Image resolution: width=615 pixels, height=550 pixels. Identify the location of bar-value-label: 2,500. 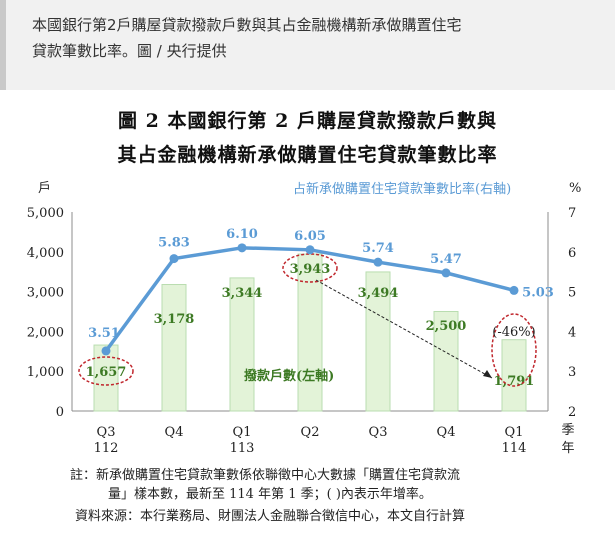
(446, 326).